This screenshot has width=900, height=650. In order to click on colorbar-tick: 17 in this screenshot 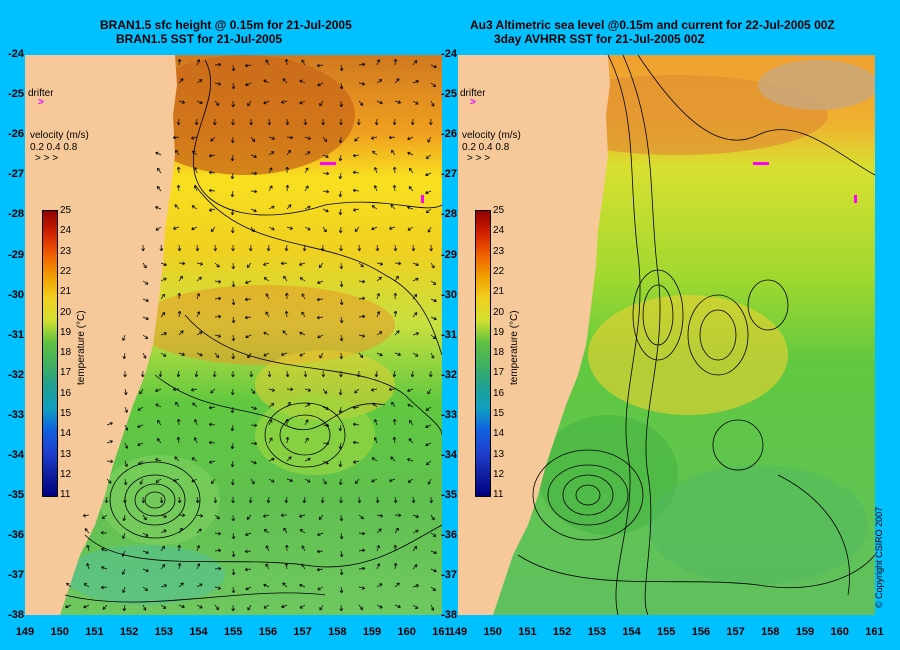, I will do `click(66, 373)`.